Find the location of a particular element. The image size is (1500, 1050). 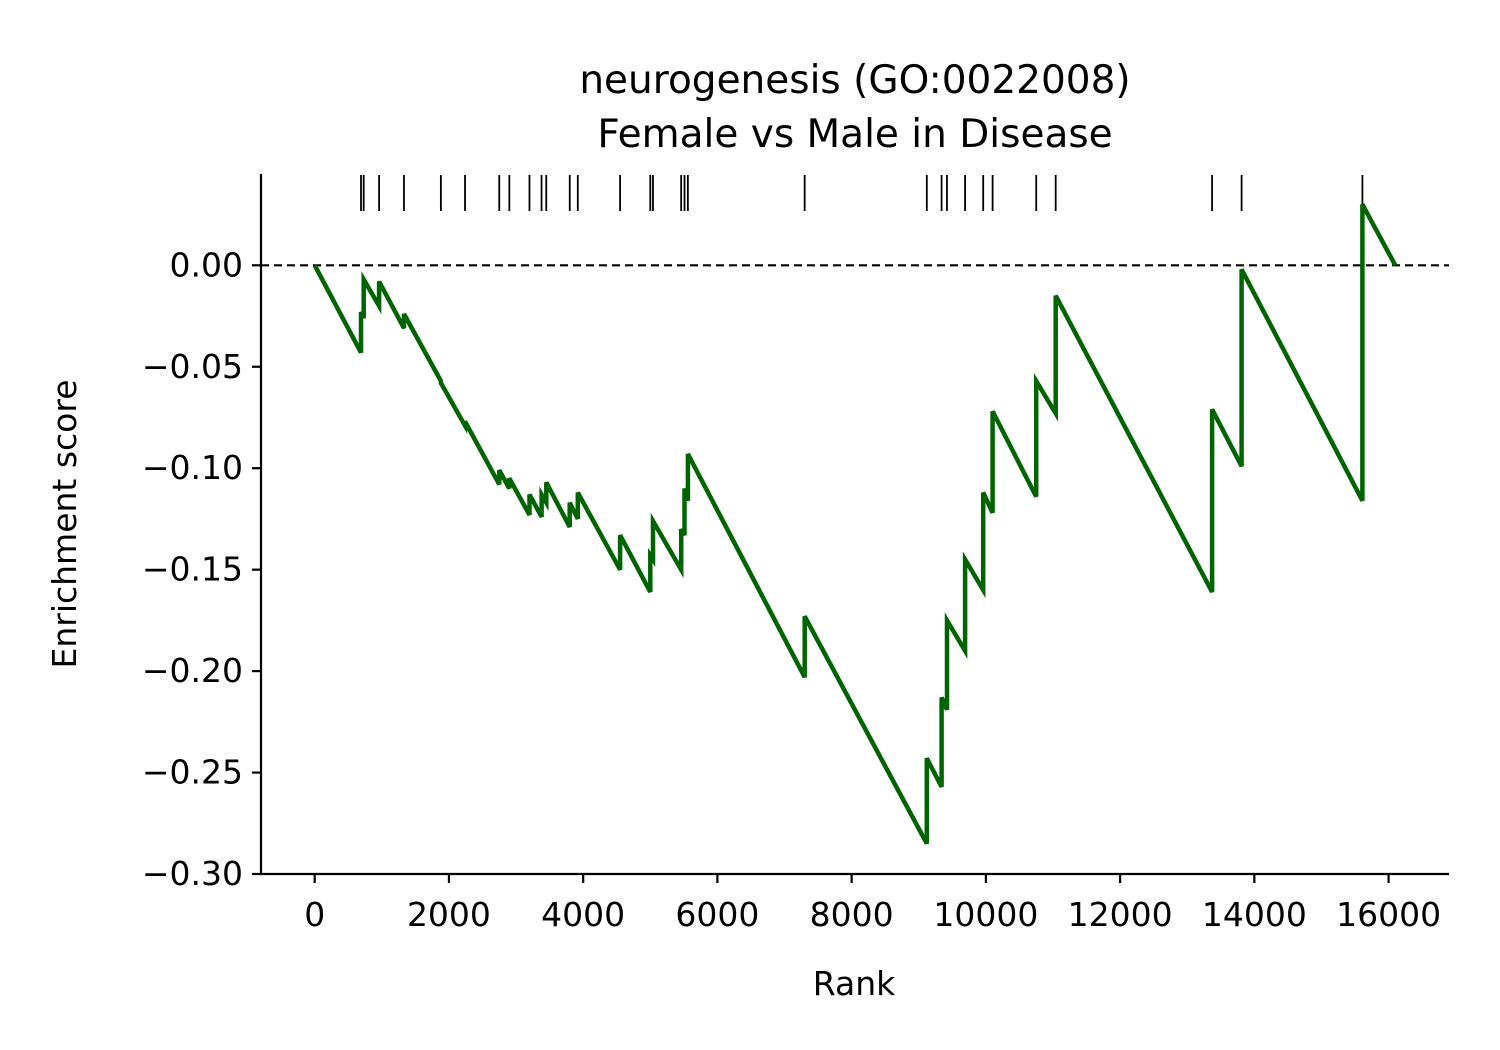

x-tick-label: 0 is located at coordinates (314, 914).